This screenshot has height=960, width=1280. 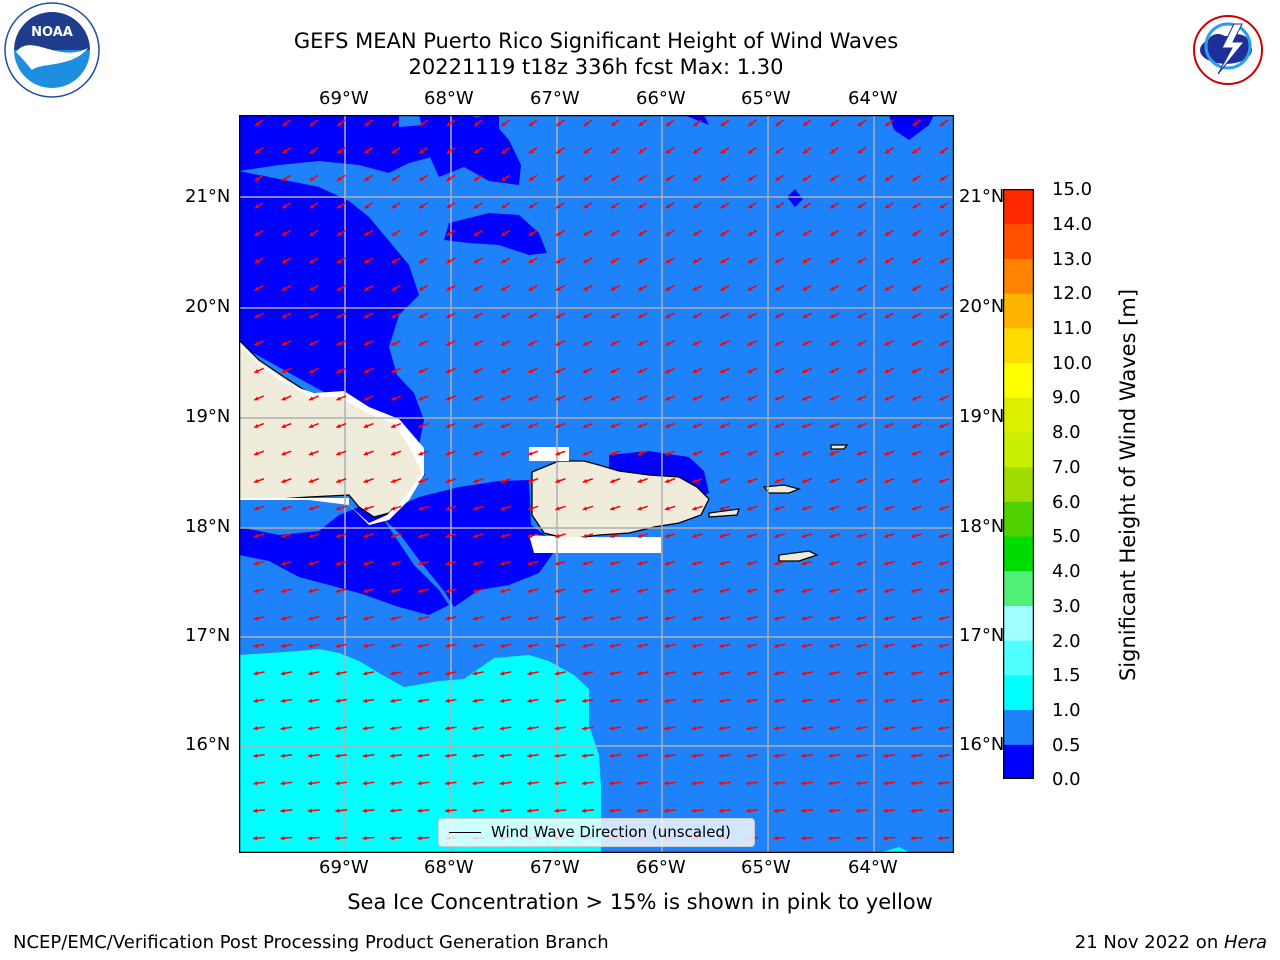 What do you see at coordinates (798, 556) in the screenshot?
I see `st-croix` at bounding box center [798, 556].